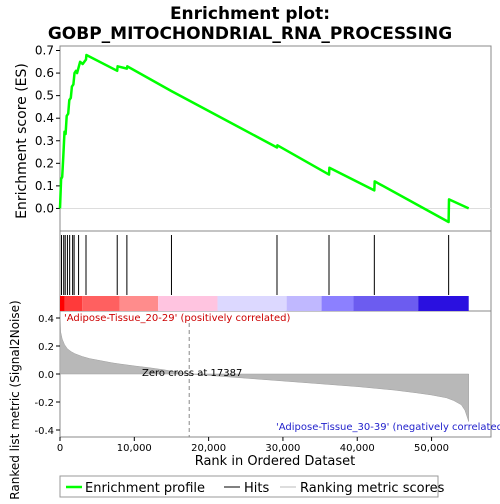 The height and width of the screenshot is (504, 500). Describe the element at coordinates (44, 208) in the screenshot. I see `es-y-tick-label: 0.0` at that location.